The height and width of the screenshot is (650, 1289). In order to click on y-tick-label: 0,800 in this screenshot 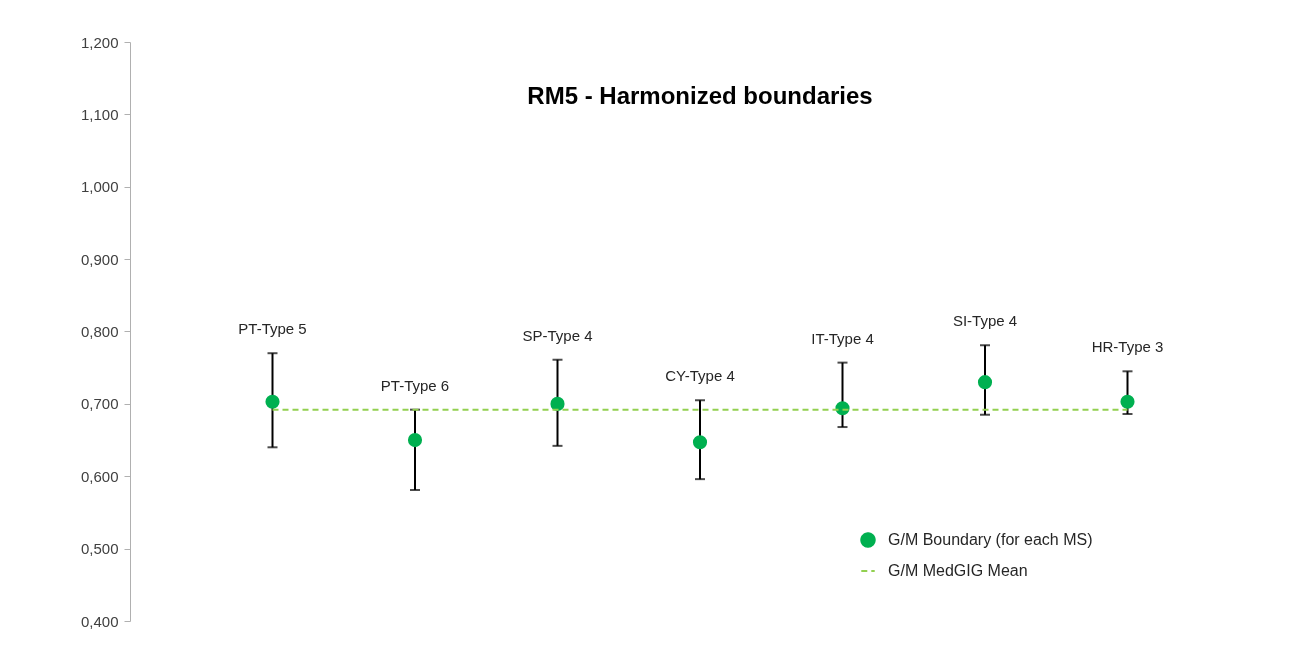, I will do `click(99, 331)`.